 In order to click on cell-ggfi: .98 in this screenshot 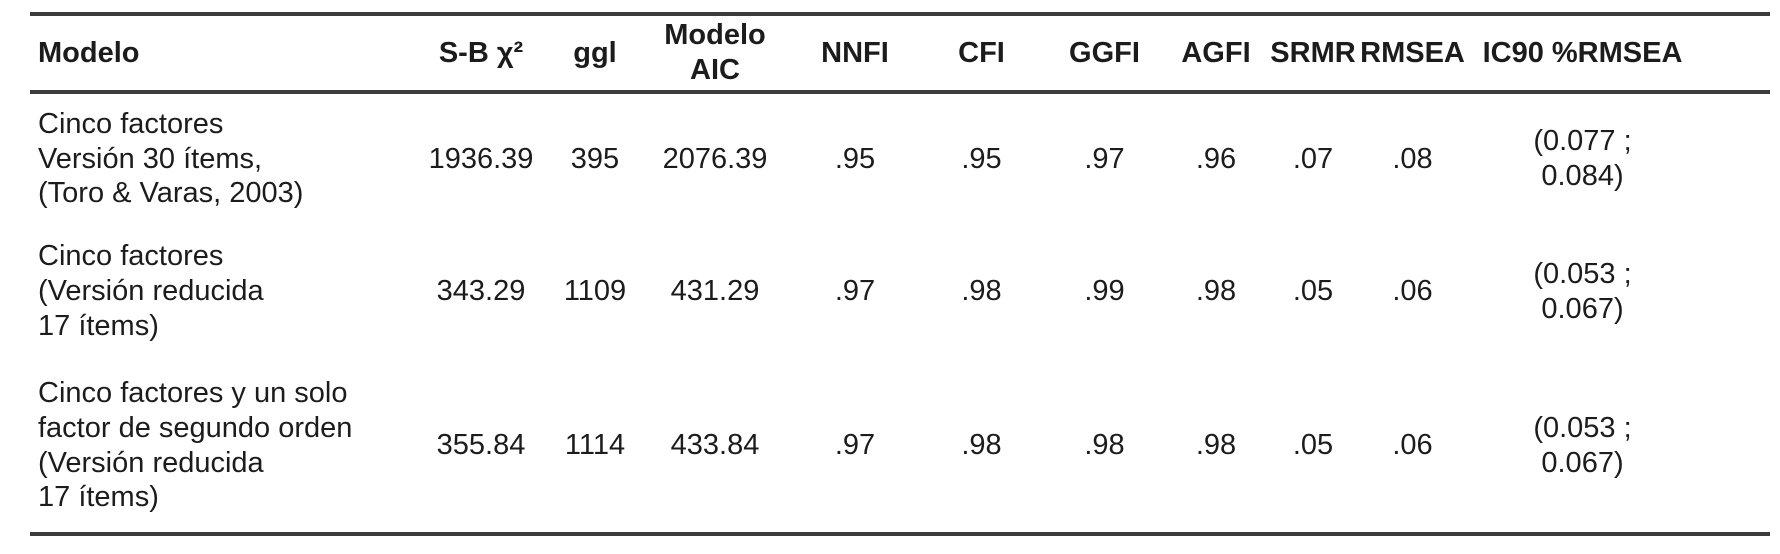, I will do `click(1104, 445)`.